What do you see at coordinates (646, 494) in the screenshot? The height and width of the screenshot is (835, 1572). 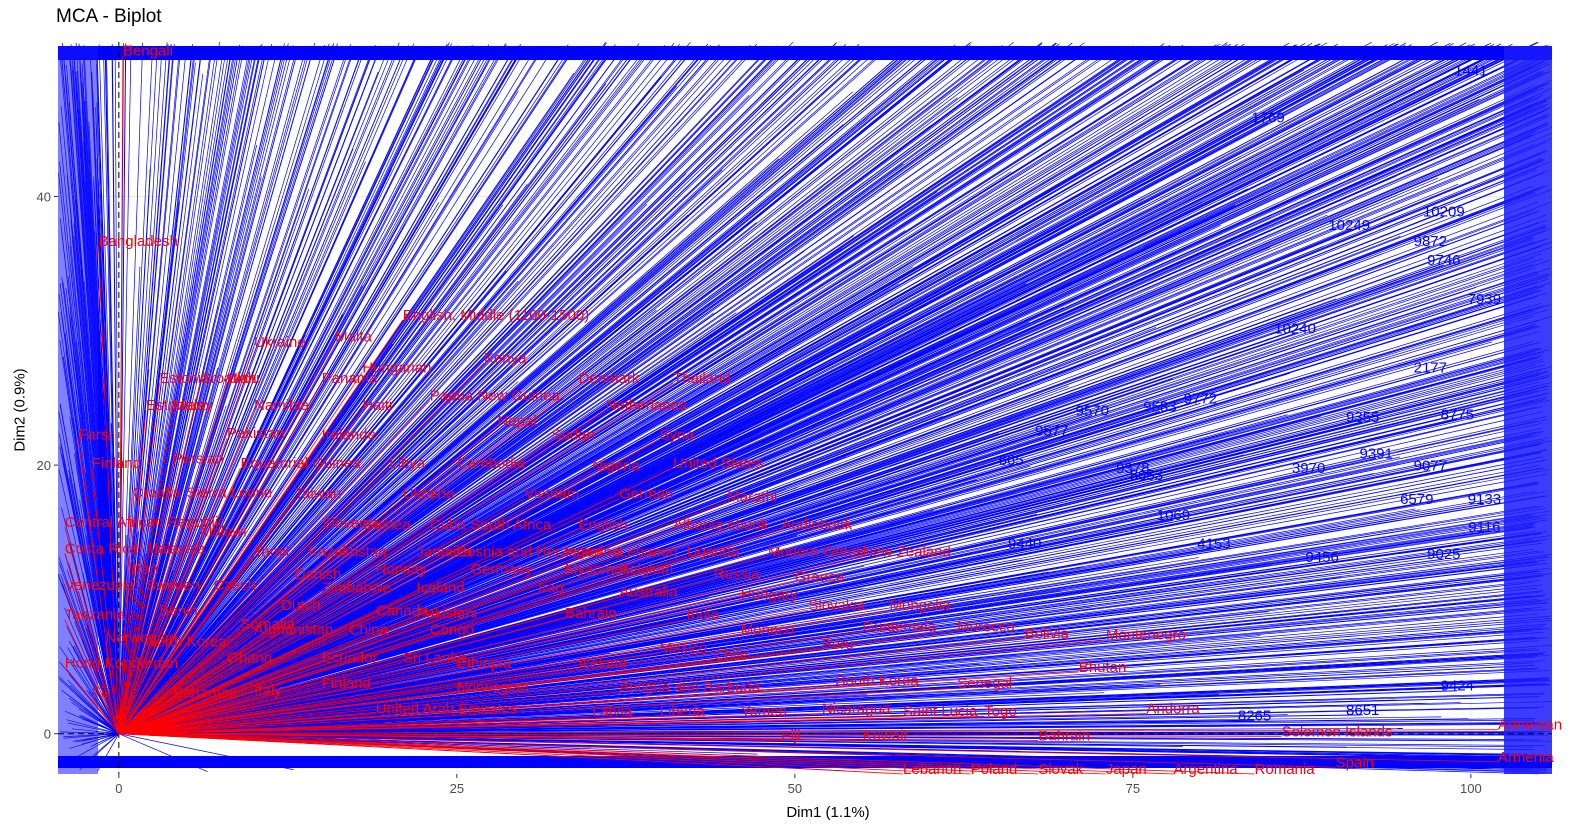 I see `variable-label: German` at bounding box center [646, 494].